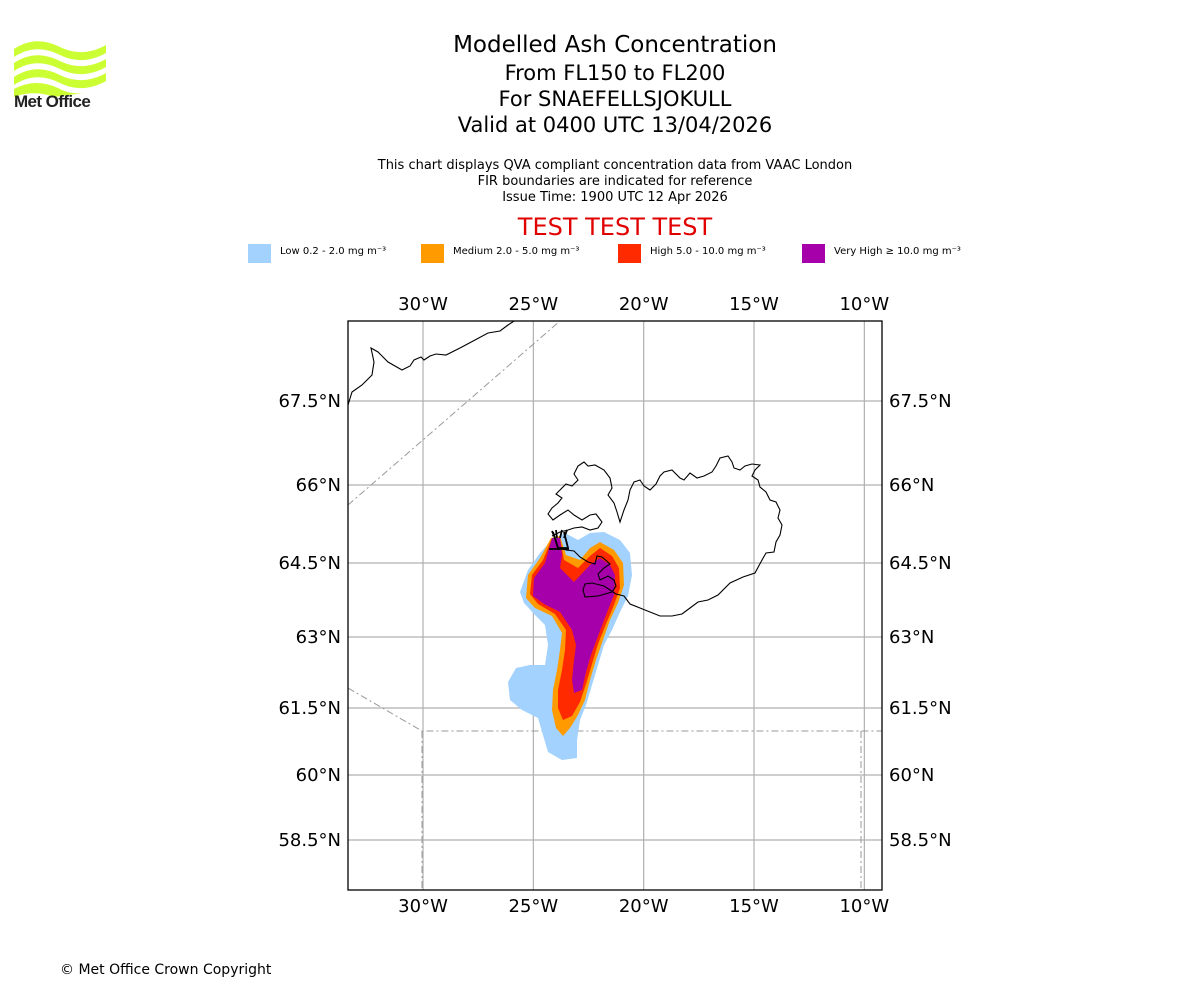 Image resolution: width=1200 pixels, height=1000 pixels. Describe the element at coordinates (60, 69) in the screenshot. I see `met-office-waves-icon` at that location.